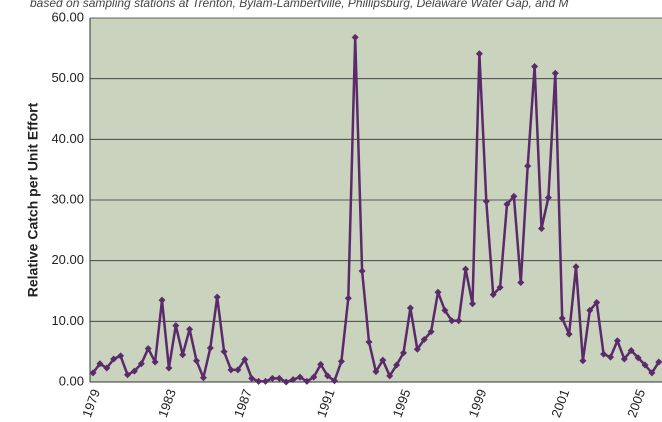  Describe the element at coordinates (67, 320) in the screenshot. I see `y-tick-label: 10.00` at that location.